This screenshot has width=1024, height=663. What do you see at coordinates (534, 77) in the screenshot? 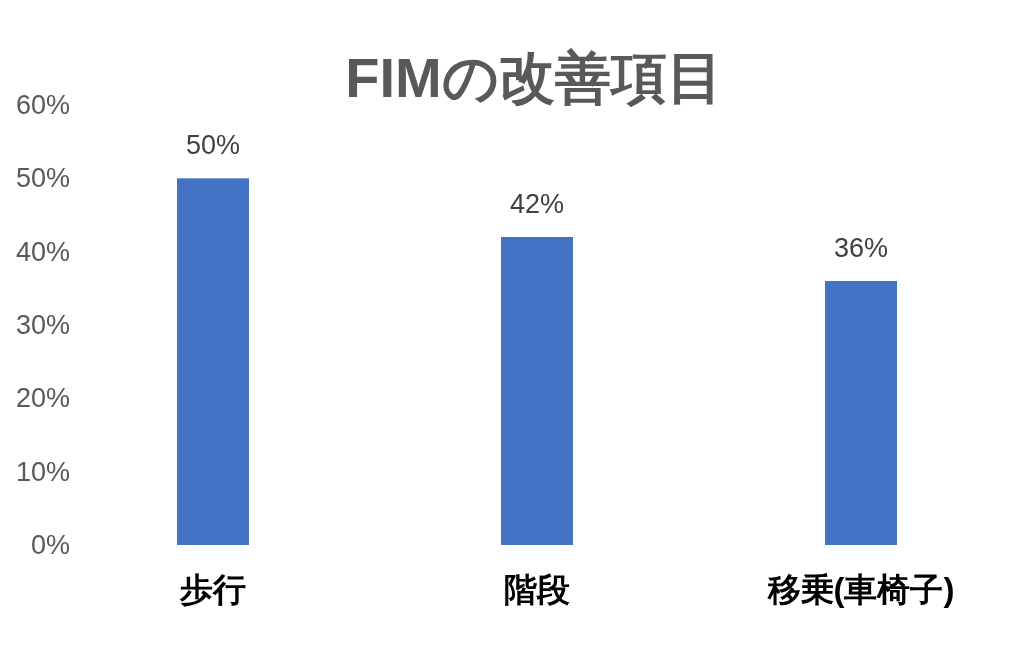
I see `chart-title: FIMの改善項目` at bounding box center [534, 77].